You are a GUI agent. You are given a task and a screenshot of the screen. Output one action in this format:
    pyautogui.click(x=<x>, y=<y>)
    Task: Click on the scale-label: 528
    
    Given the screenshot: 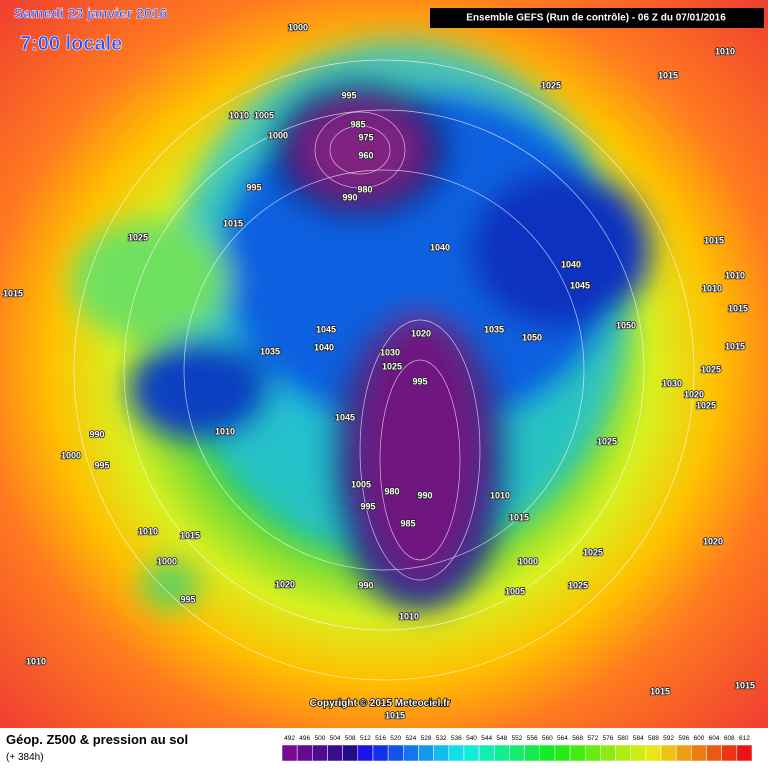 What is the action you would take?
    pyautogui.click(x=426, y=738)
    